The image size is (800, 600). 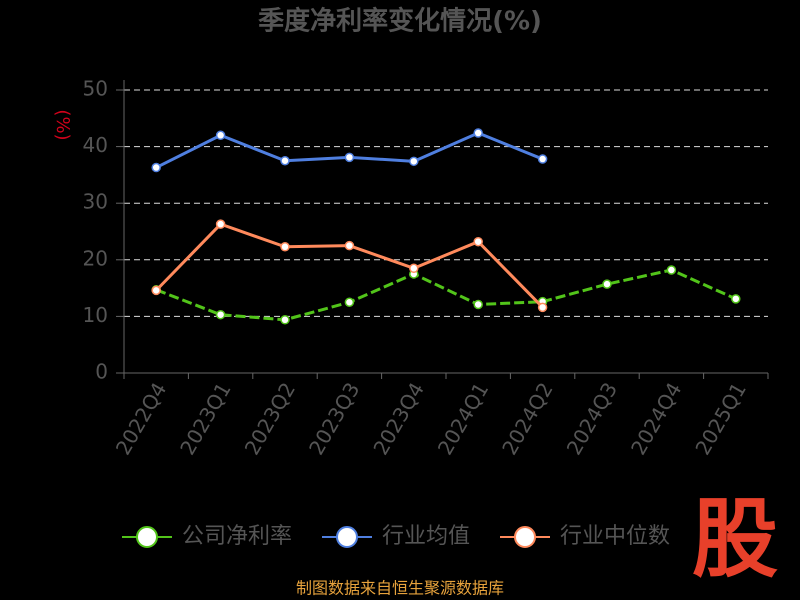 I want to click on legend-label: 公司净利率, so click(x=237, y=536).